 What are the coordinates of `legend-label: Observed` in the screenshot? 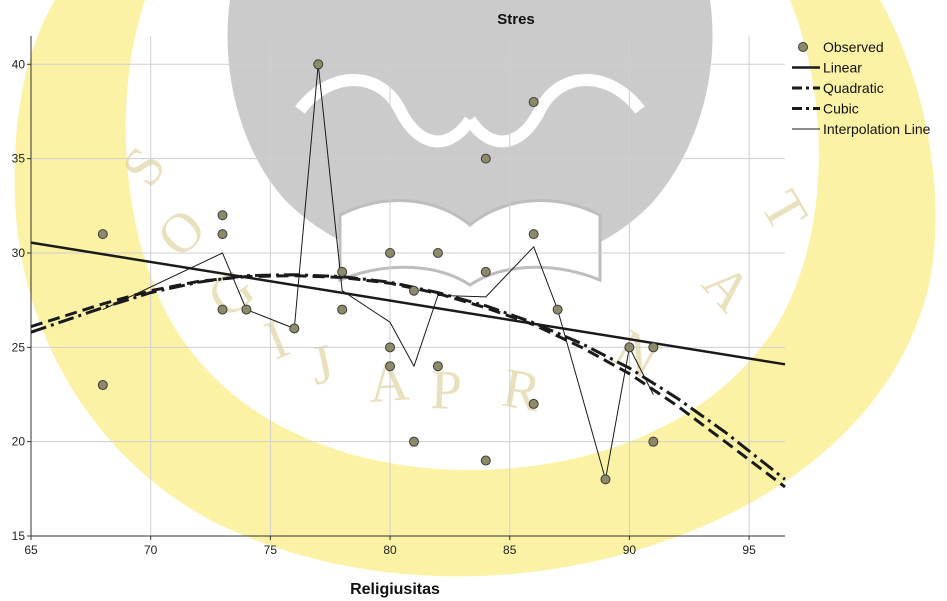 It's located at (853, 47).